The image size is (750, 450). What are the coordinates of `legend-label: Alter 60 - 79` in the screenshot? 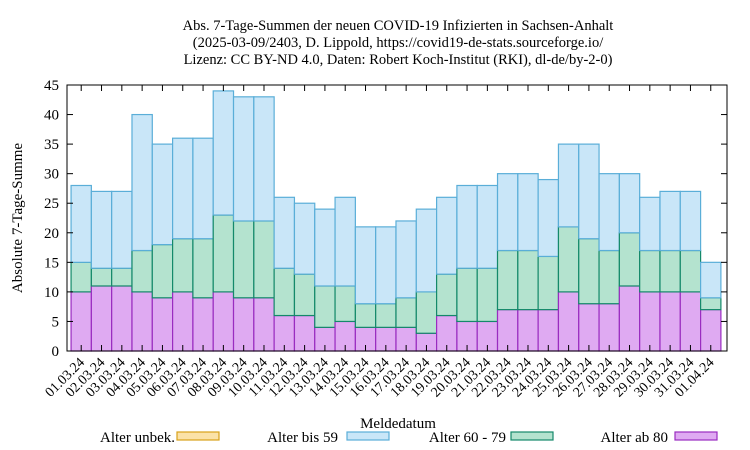 It's located at (467, 438).